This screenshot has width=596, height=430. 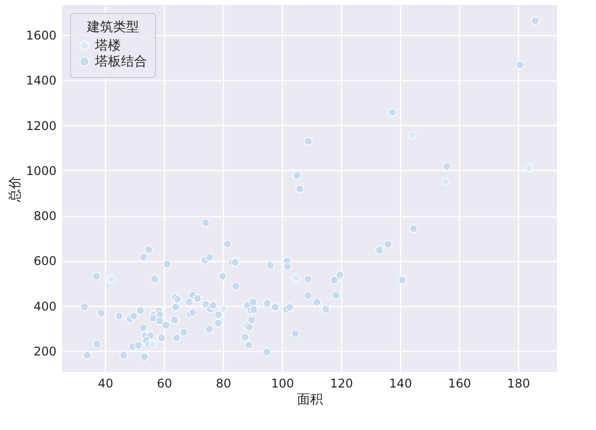 I want to click on x-tick-label: 100, so click(x=282, y=383).